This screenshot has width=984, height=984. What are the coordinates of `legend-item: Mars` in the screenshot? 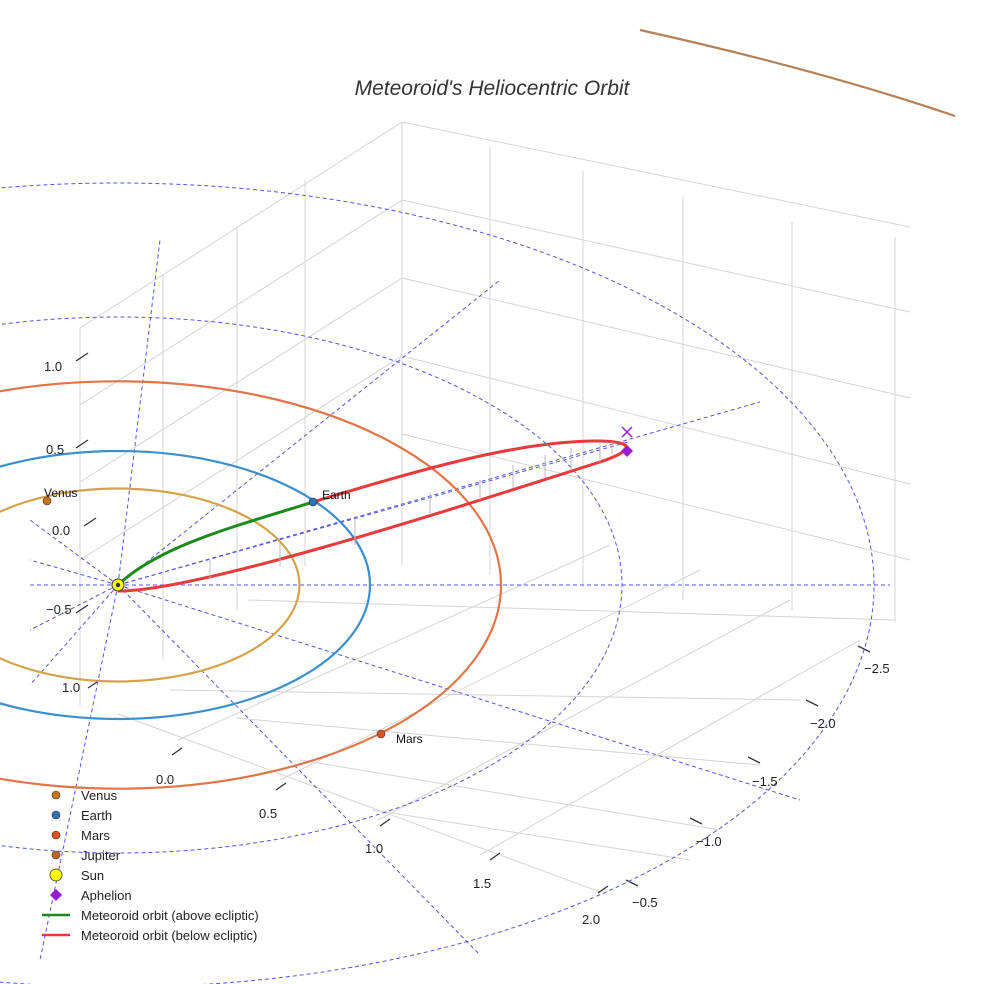 It's located at (80, 835).